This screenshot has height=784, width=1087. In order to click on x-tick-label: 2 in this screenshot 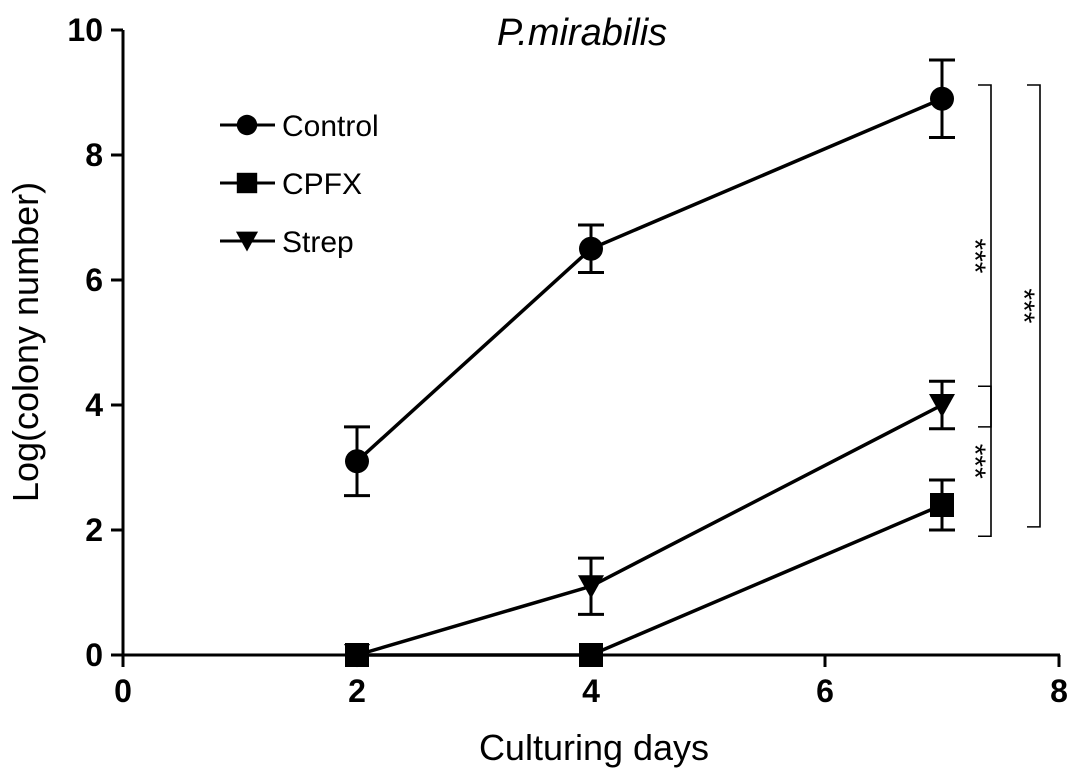, I will do `click(357, 691)`.